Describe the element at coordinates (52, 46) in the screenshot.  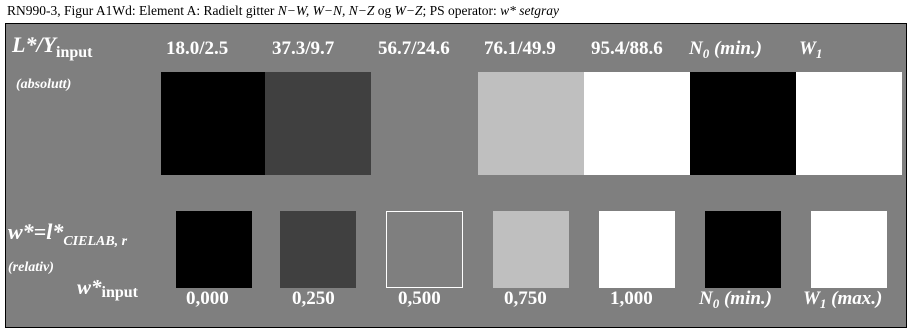
I see `top-axis-label: L*/Yinput` at that location.